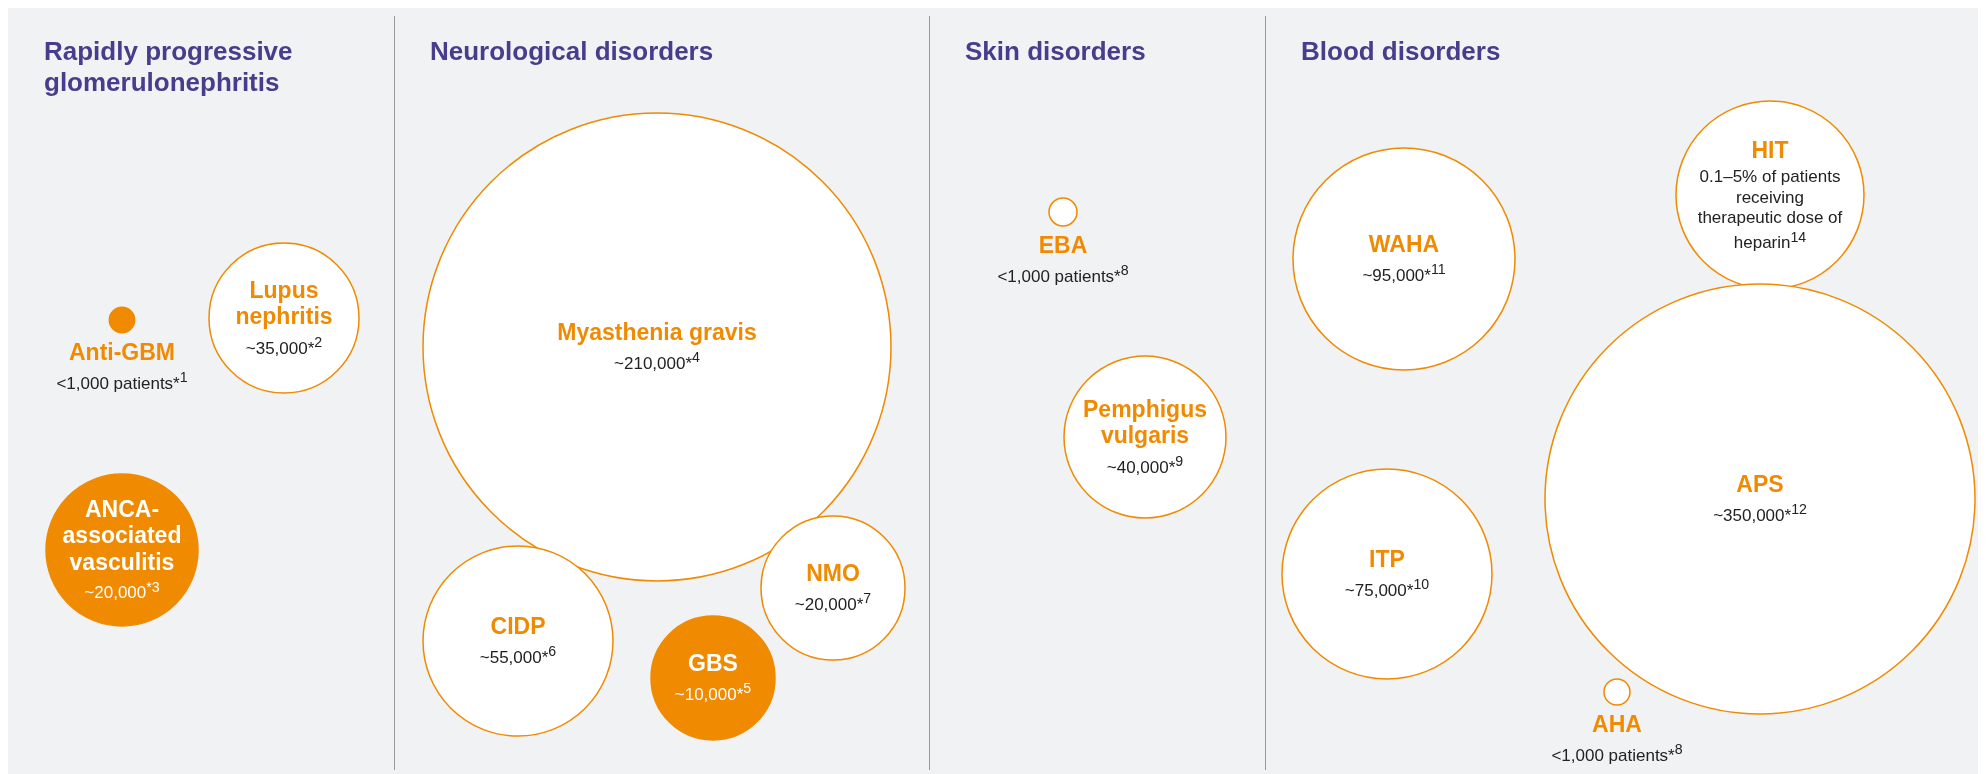  What do you see at coordinates (1770, 210) in the screenshot?
I see `data-label: 0.1–5% of patients receiving therapeutic dose of heparin$^{14}$` at bounding box center [1770, 210].